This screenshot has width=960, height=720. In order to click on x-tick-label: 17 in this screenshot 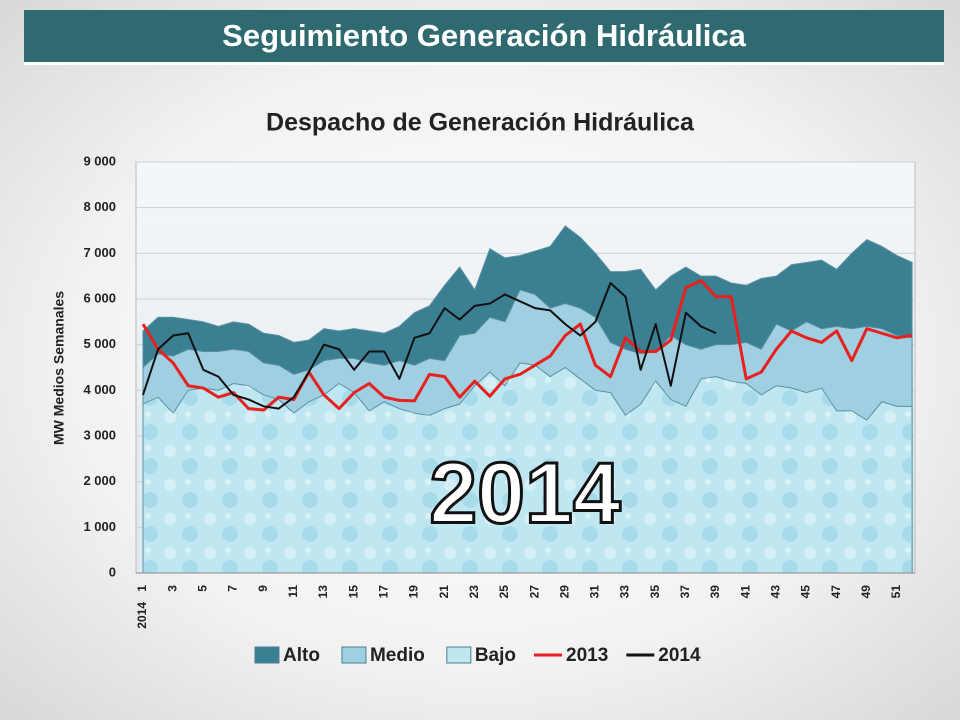, I will do `click(383, 592)`.